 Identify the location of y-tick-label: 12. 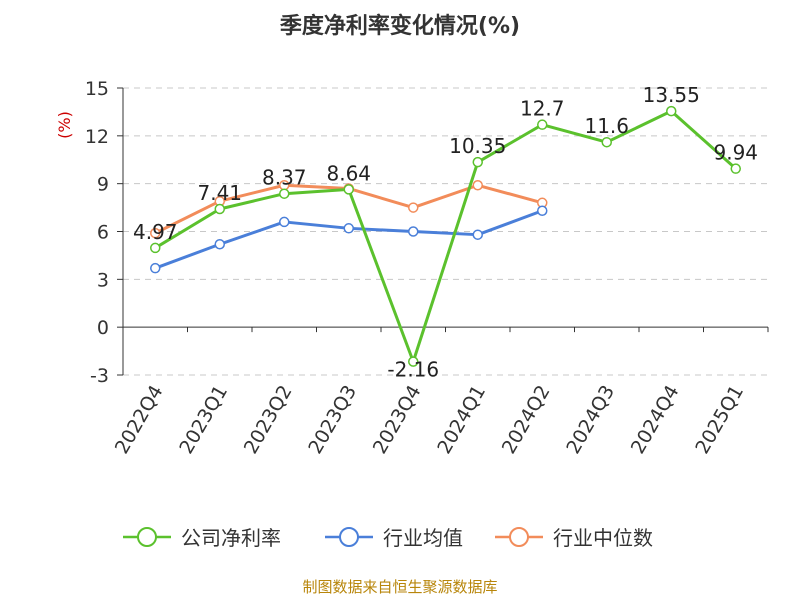
(97, 137).